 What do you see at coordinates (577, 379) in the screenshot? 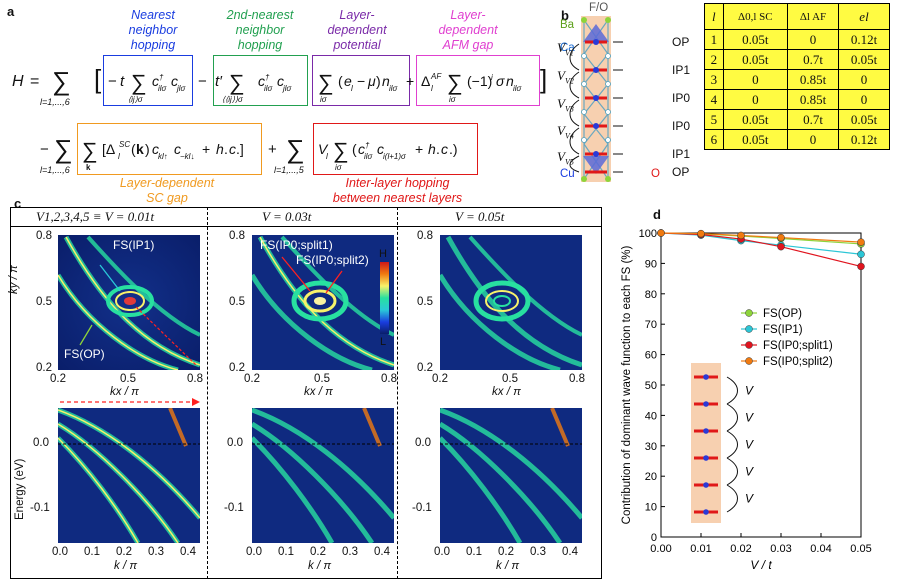
I see `xtick-3-08: 0.8` at bounding box center [577, 379].